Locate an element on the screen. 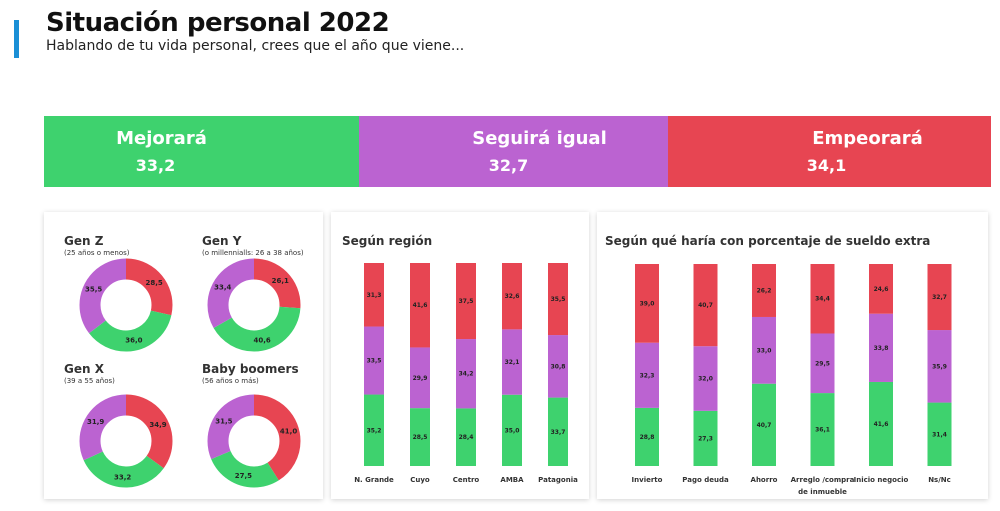 The width and height of the screenshot is (1000, 511). bar-value-label: 27,3 is located at coordinates (705, 438).